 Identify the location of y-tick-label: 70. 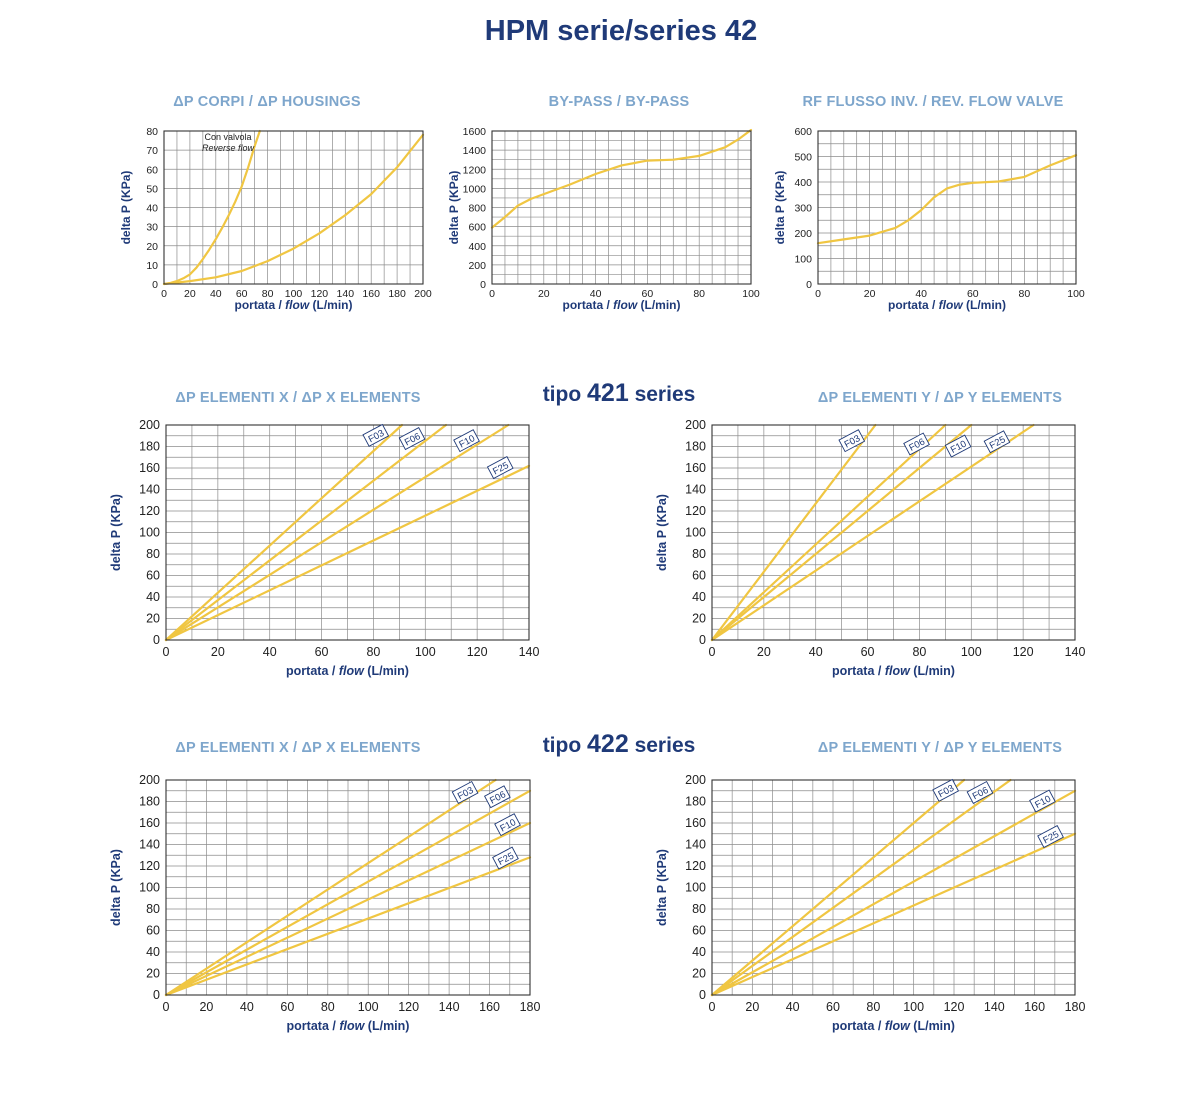
(152, 151).